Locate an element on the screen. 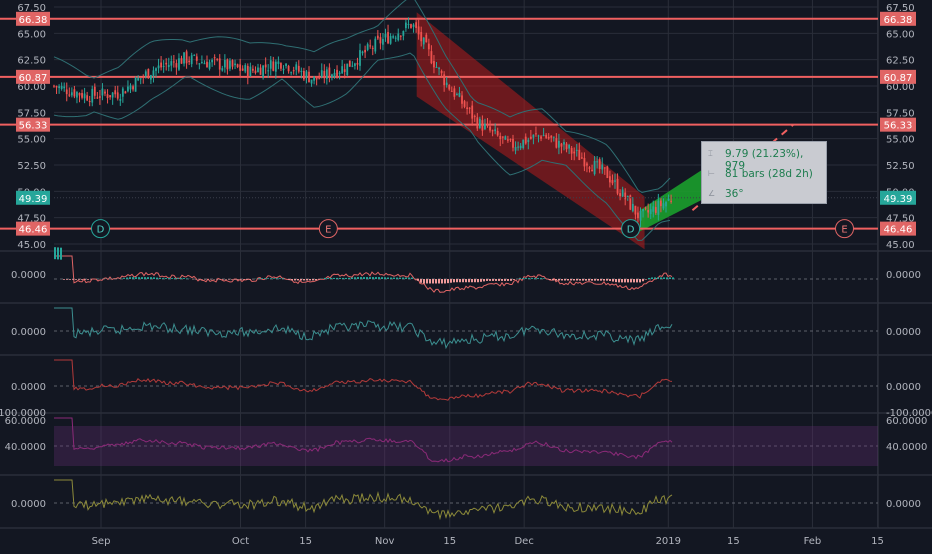 The height and width of the screenshot is (554, 932). rsi-band is located at coordinates (466, 446).